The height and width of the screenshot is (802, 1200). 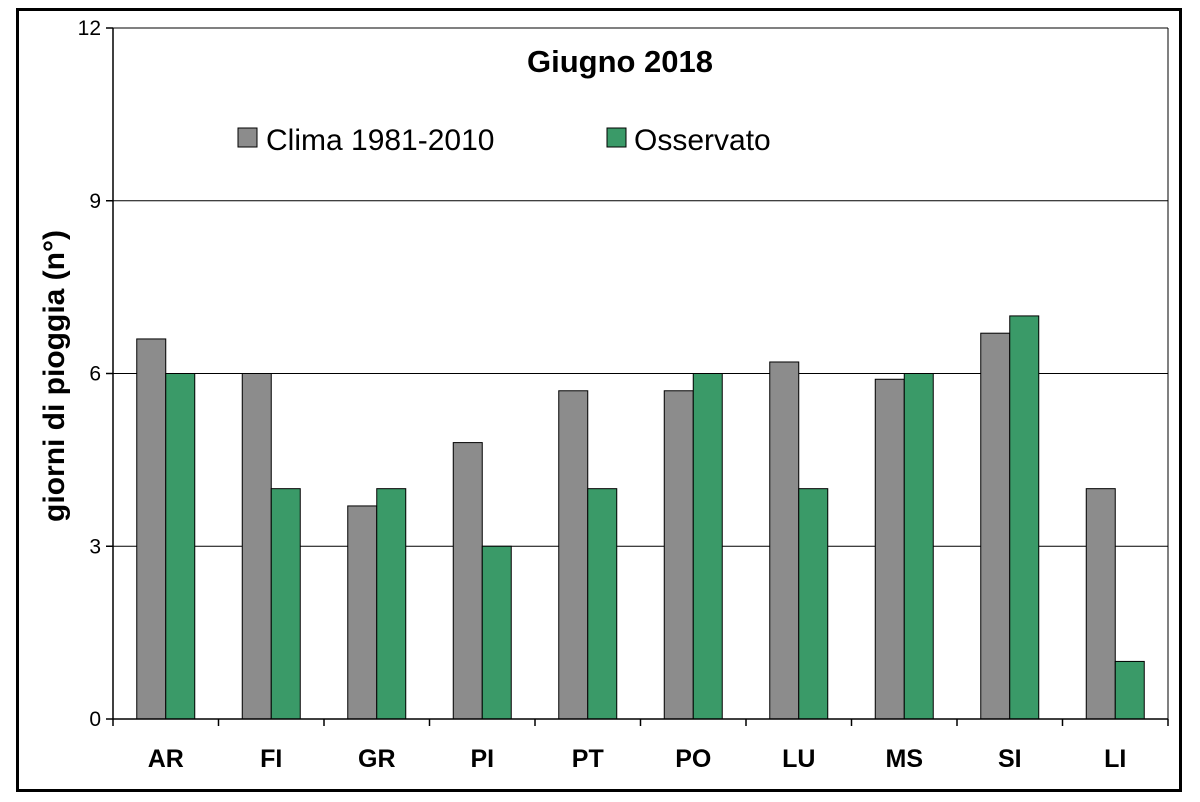 I want to click on bar-osservato-ar, so click(x=180, y=546).